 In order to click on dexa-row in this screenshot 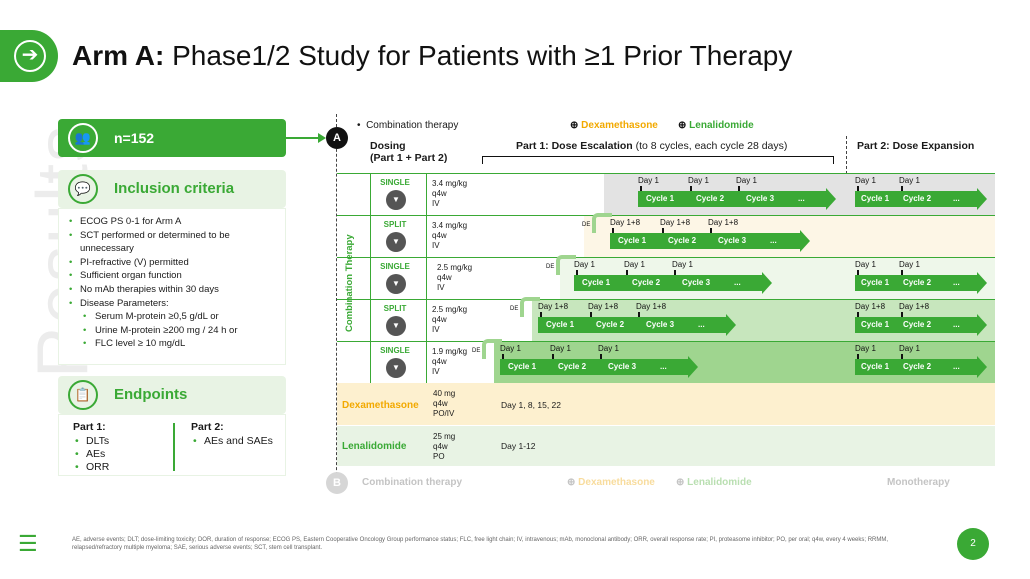, I will do `click(666, 404)`.